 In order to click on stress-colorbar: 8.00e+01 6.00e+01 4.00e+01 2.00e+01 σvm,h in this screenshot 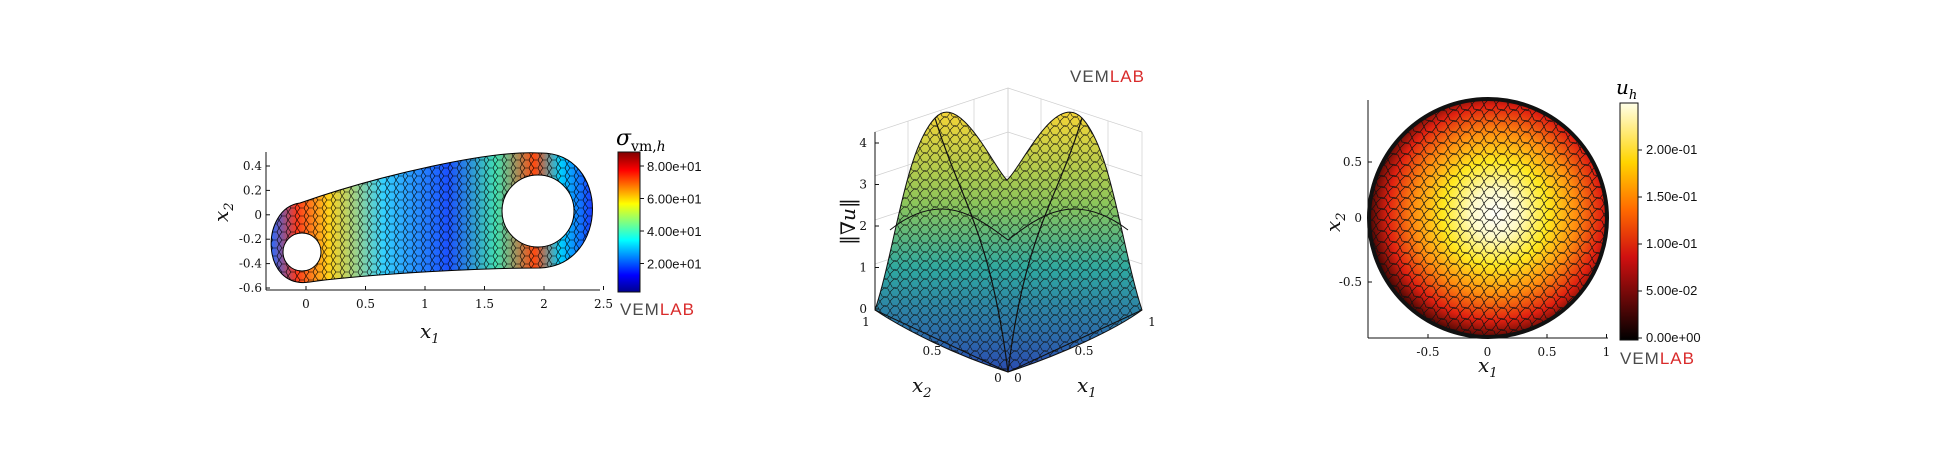, I will do `click(659, 209)`.